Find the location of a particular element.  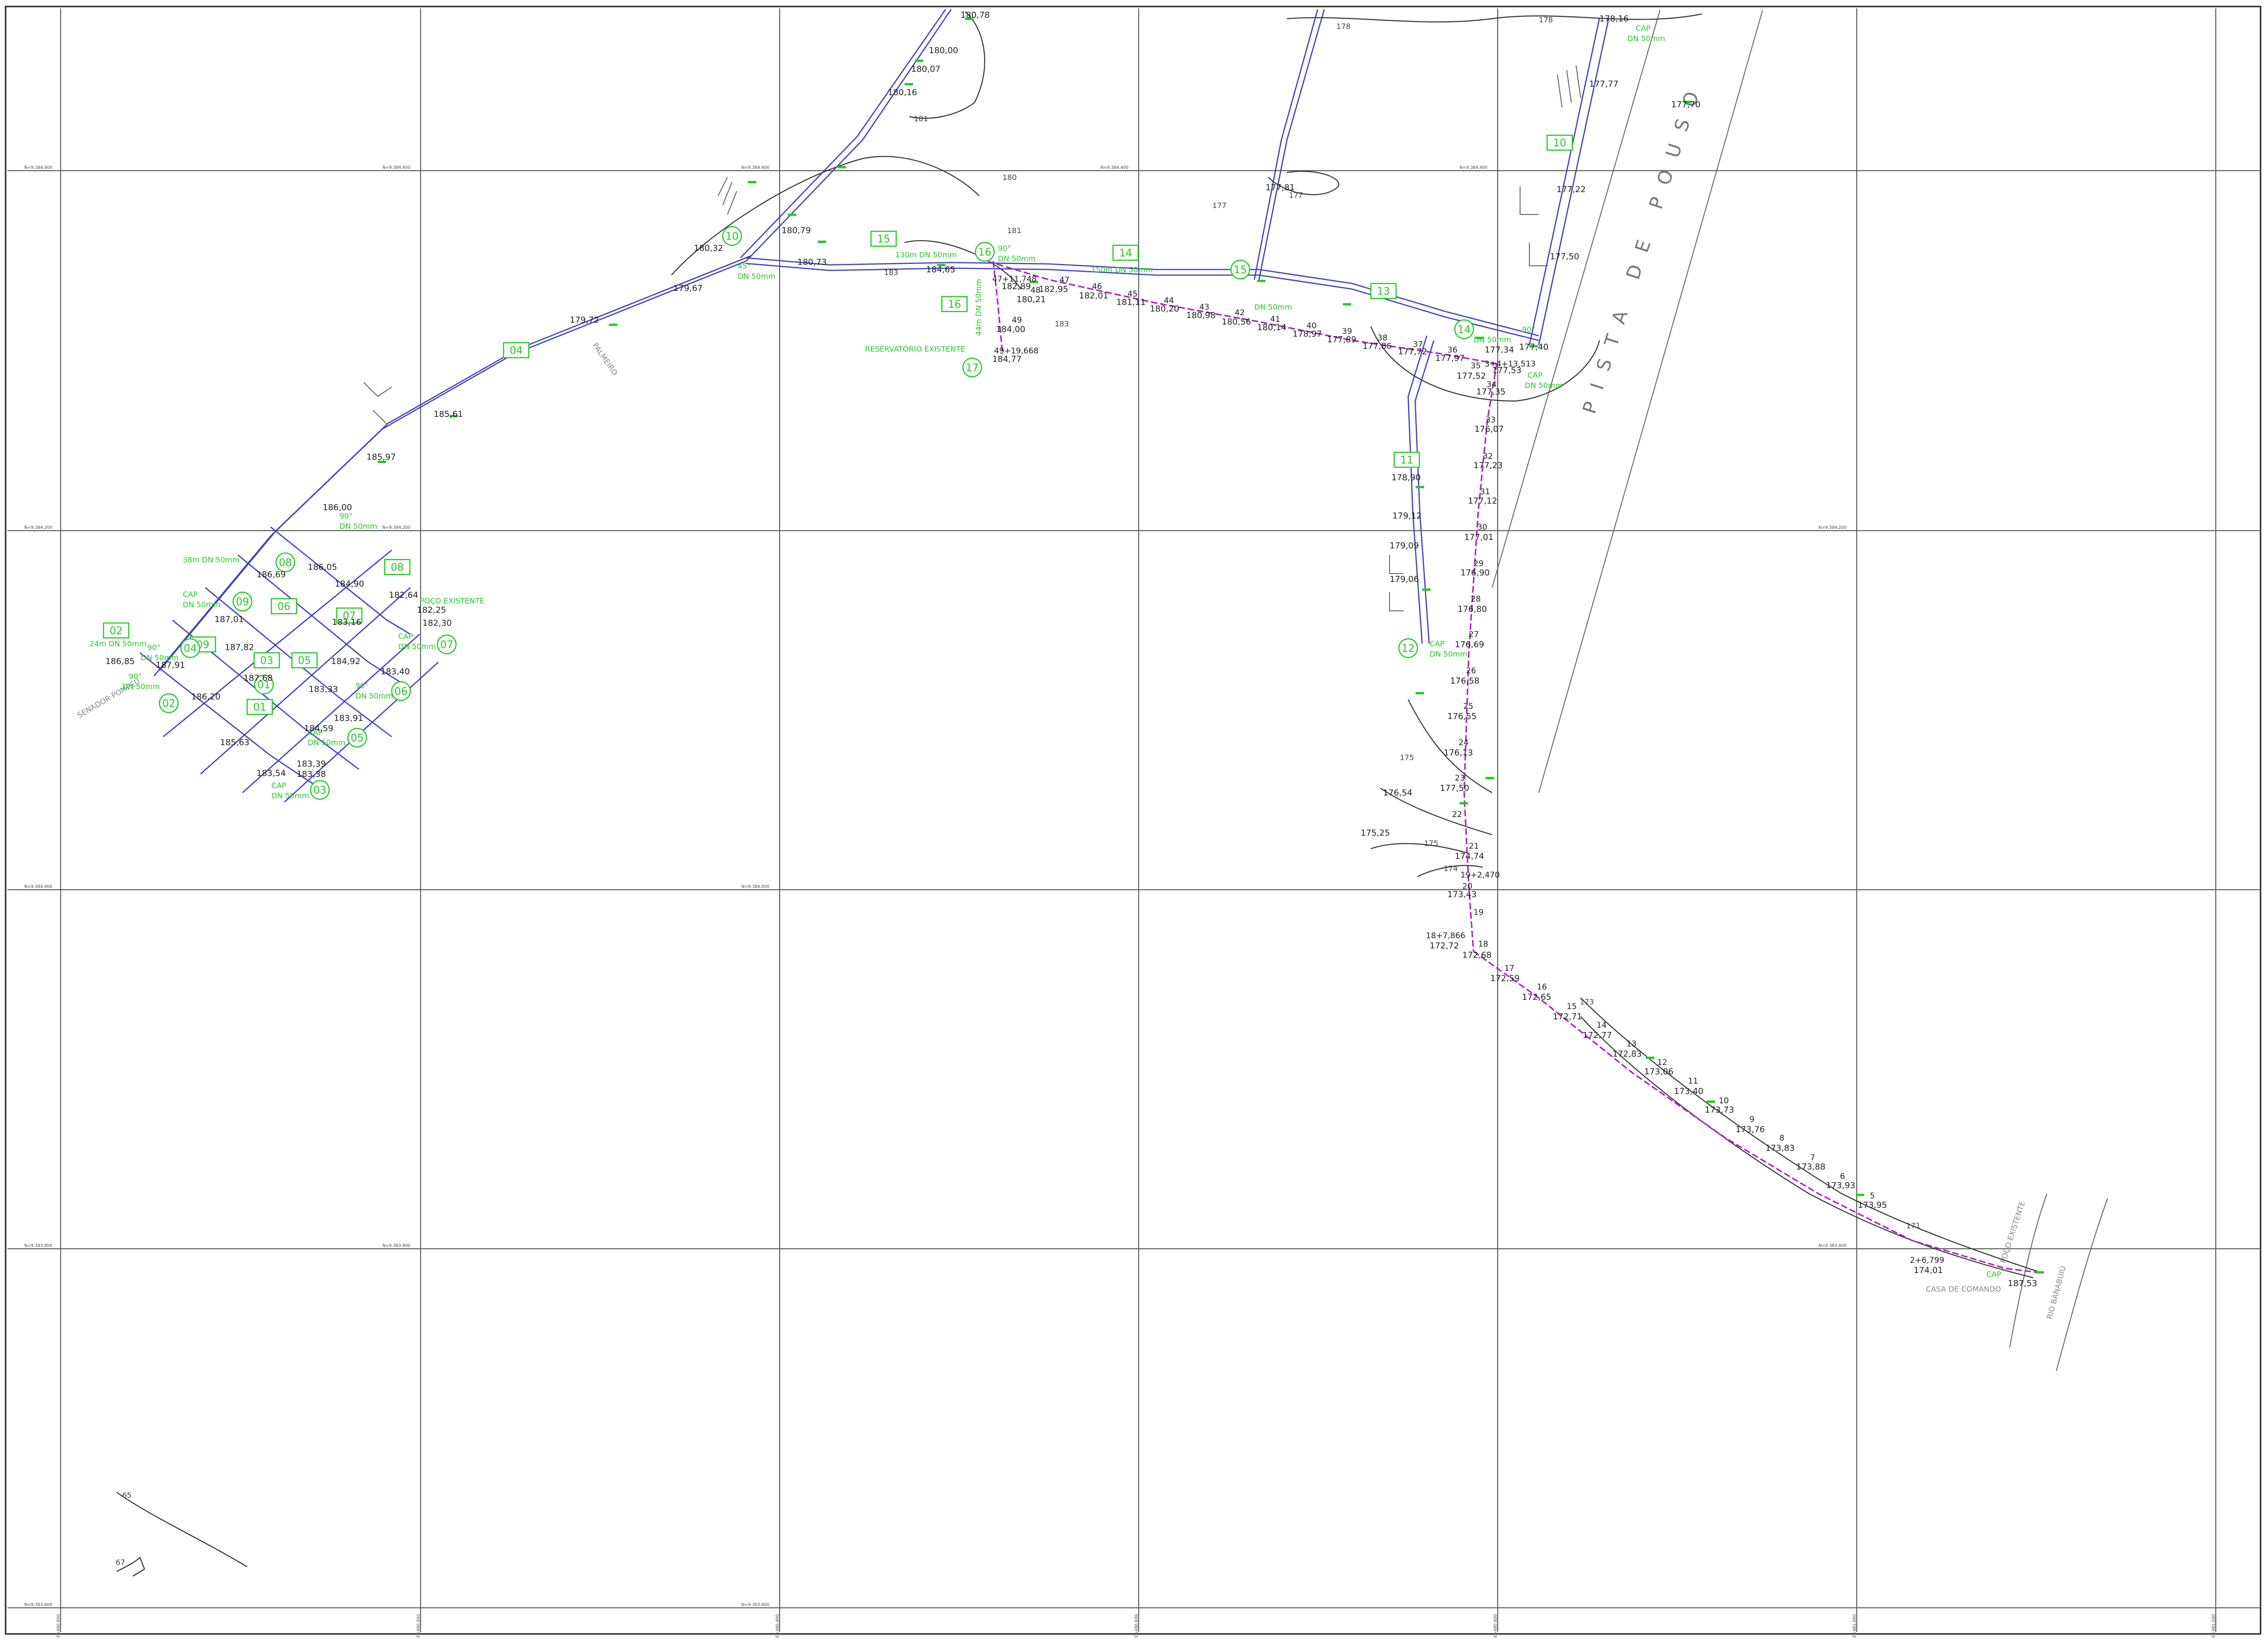

tag-06: 06 is located at coordinates (283, 606).